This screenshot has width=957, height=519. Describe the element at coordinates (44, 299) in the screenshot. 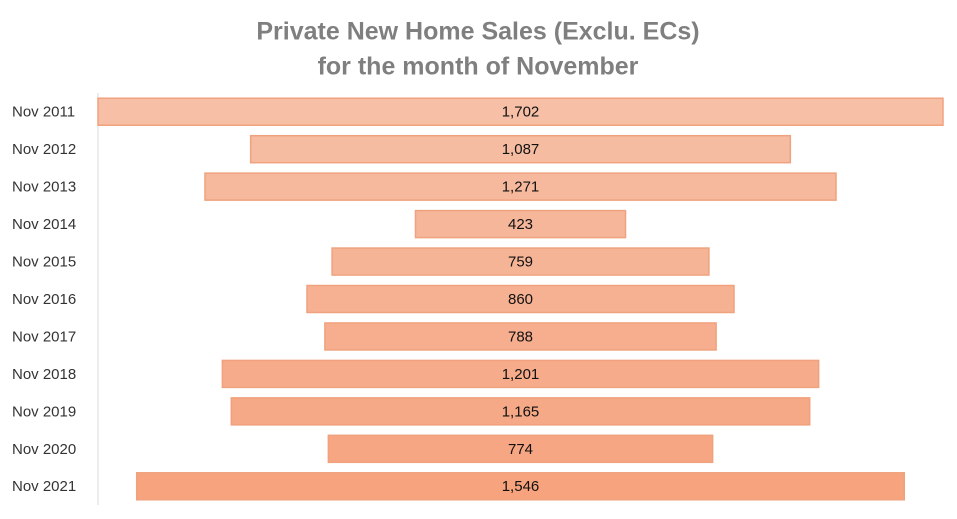

I see `category-label: Nov 2016` at that location.